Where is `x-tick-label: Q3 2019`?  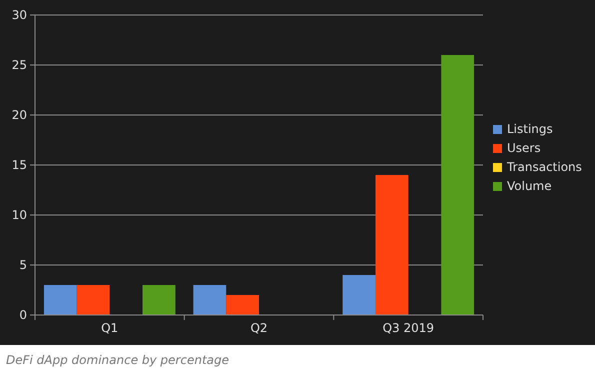 x-tick-label: Q3 2019 is located at coordinates (408, 328).